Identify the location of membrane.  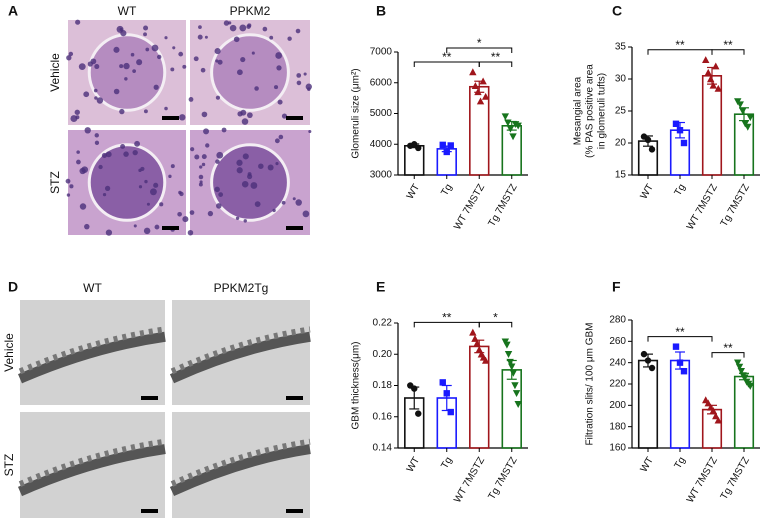
(240, 470).